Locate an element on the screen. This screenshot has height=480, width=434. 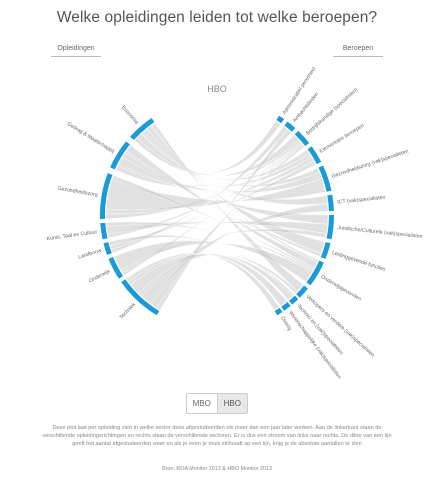
occupation-label-6: Juridische/Culturele (vak)specialisten is located at coordinates (380, 232).